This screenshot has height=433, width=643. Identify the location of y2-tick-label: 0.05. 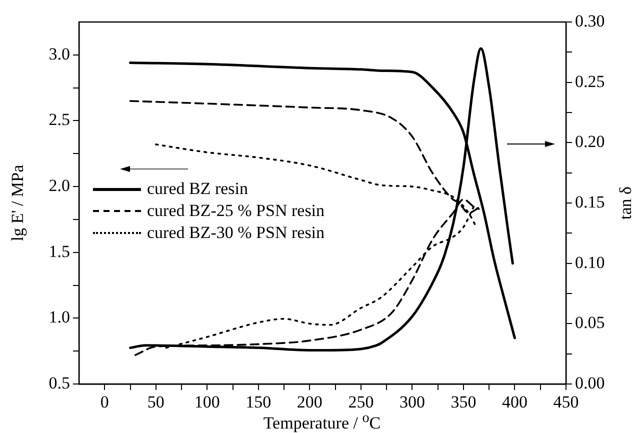
(590, 322).